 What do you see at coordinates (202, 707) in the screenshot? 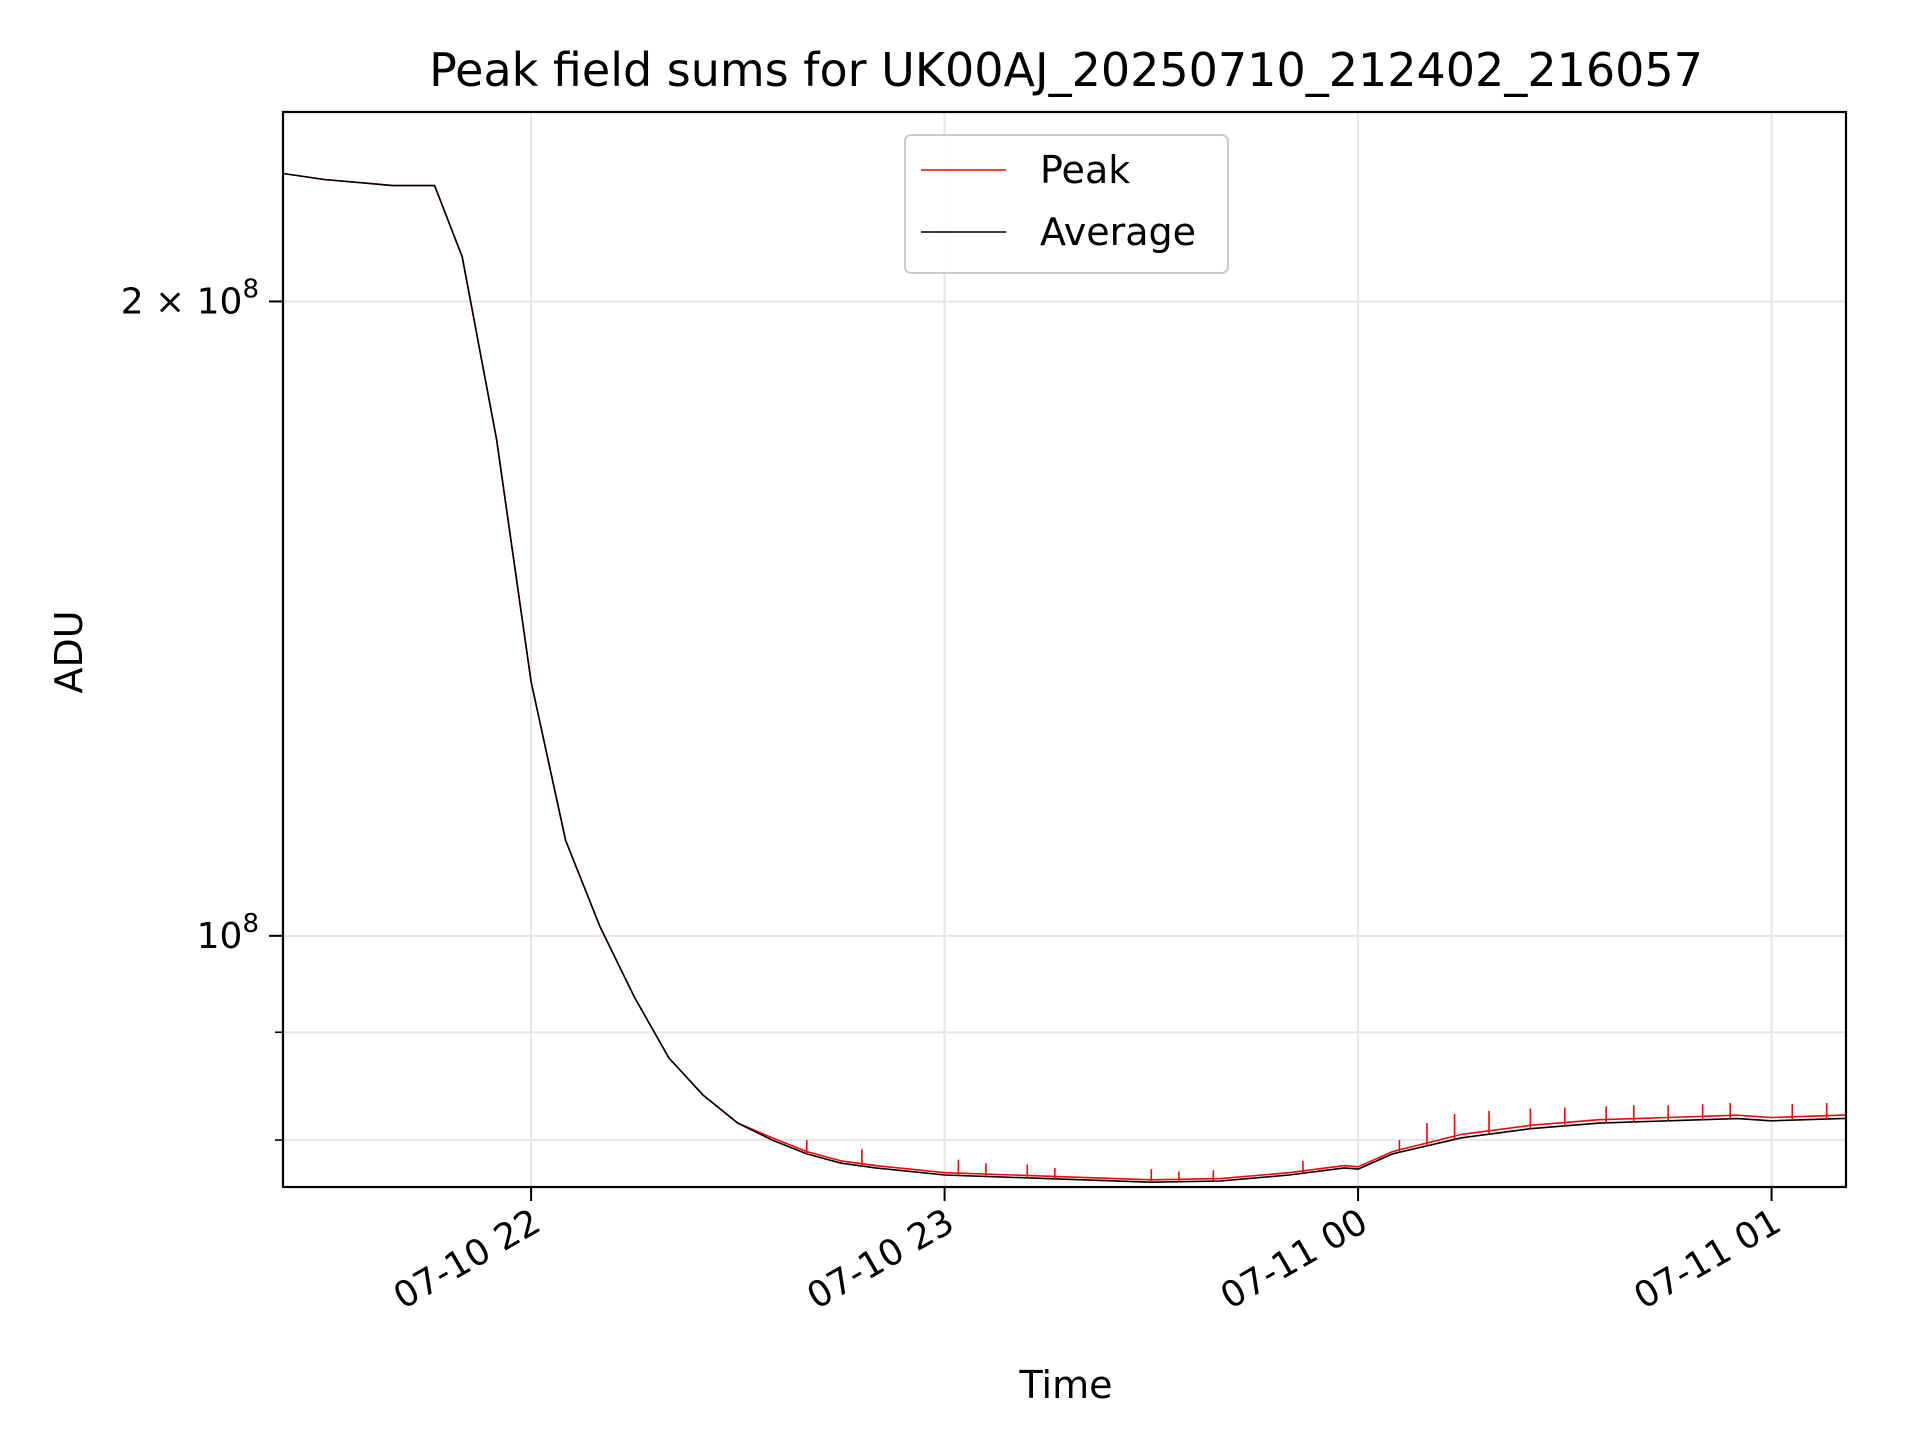
I see `y-axis-ticks: 2 × 108 108` at bounding box center [202, 707].